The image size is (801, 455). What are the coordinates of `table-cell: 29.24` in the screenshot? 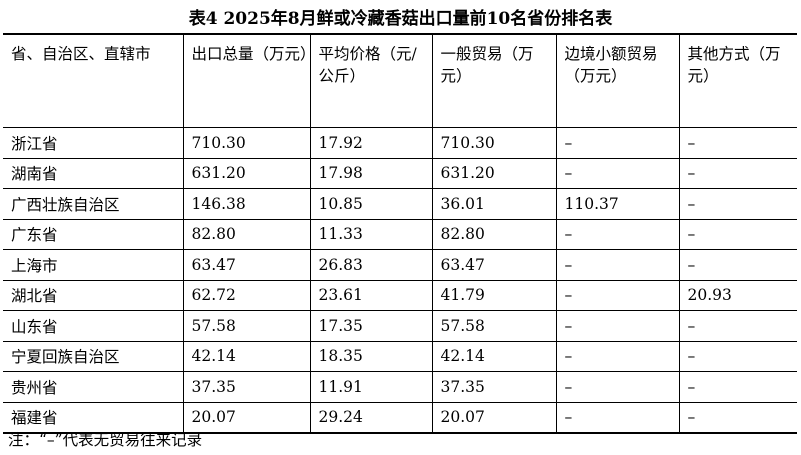 It's located at (371, 417).